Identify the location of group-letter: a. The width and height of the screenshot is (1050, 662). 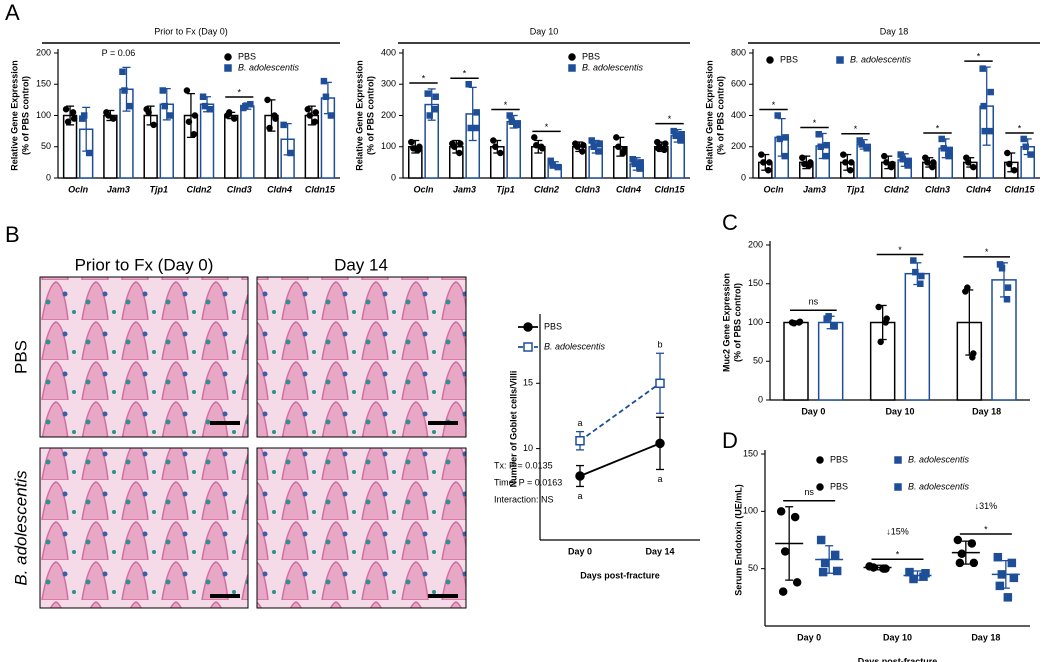
(579, 496).